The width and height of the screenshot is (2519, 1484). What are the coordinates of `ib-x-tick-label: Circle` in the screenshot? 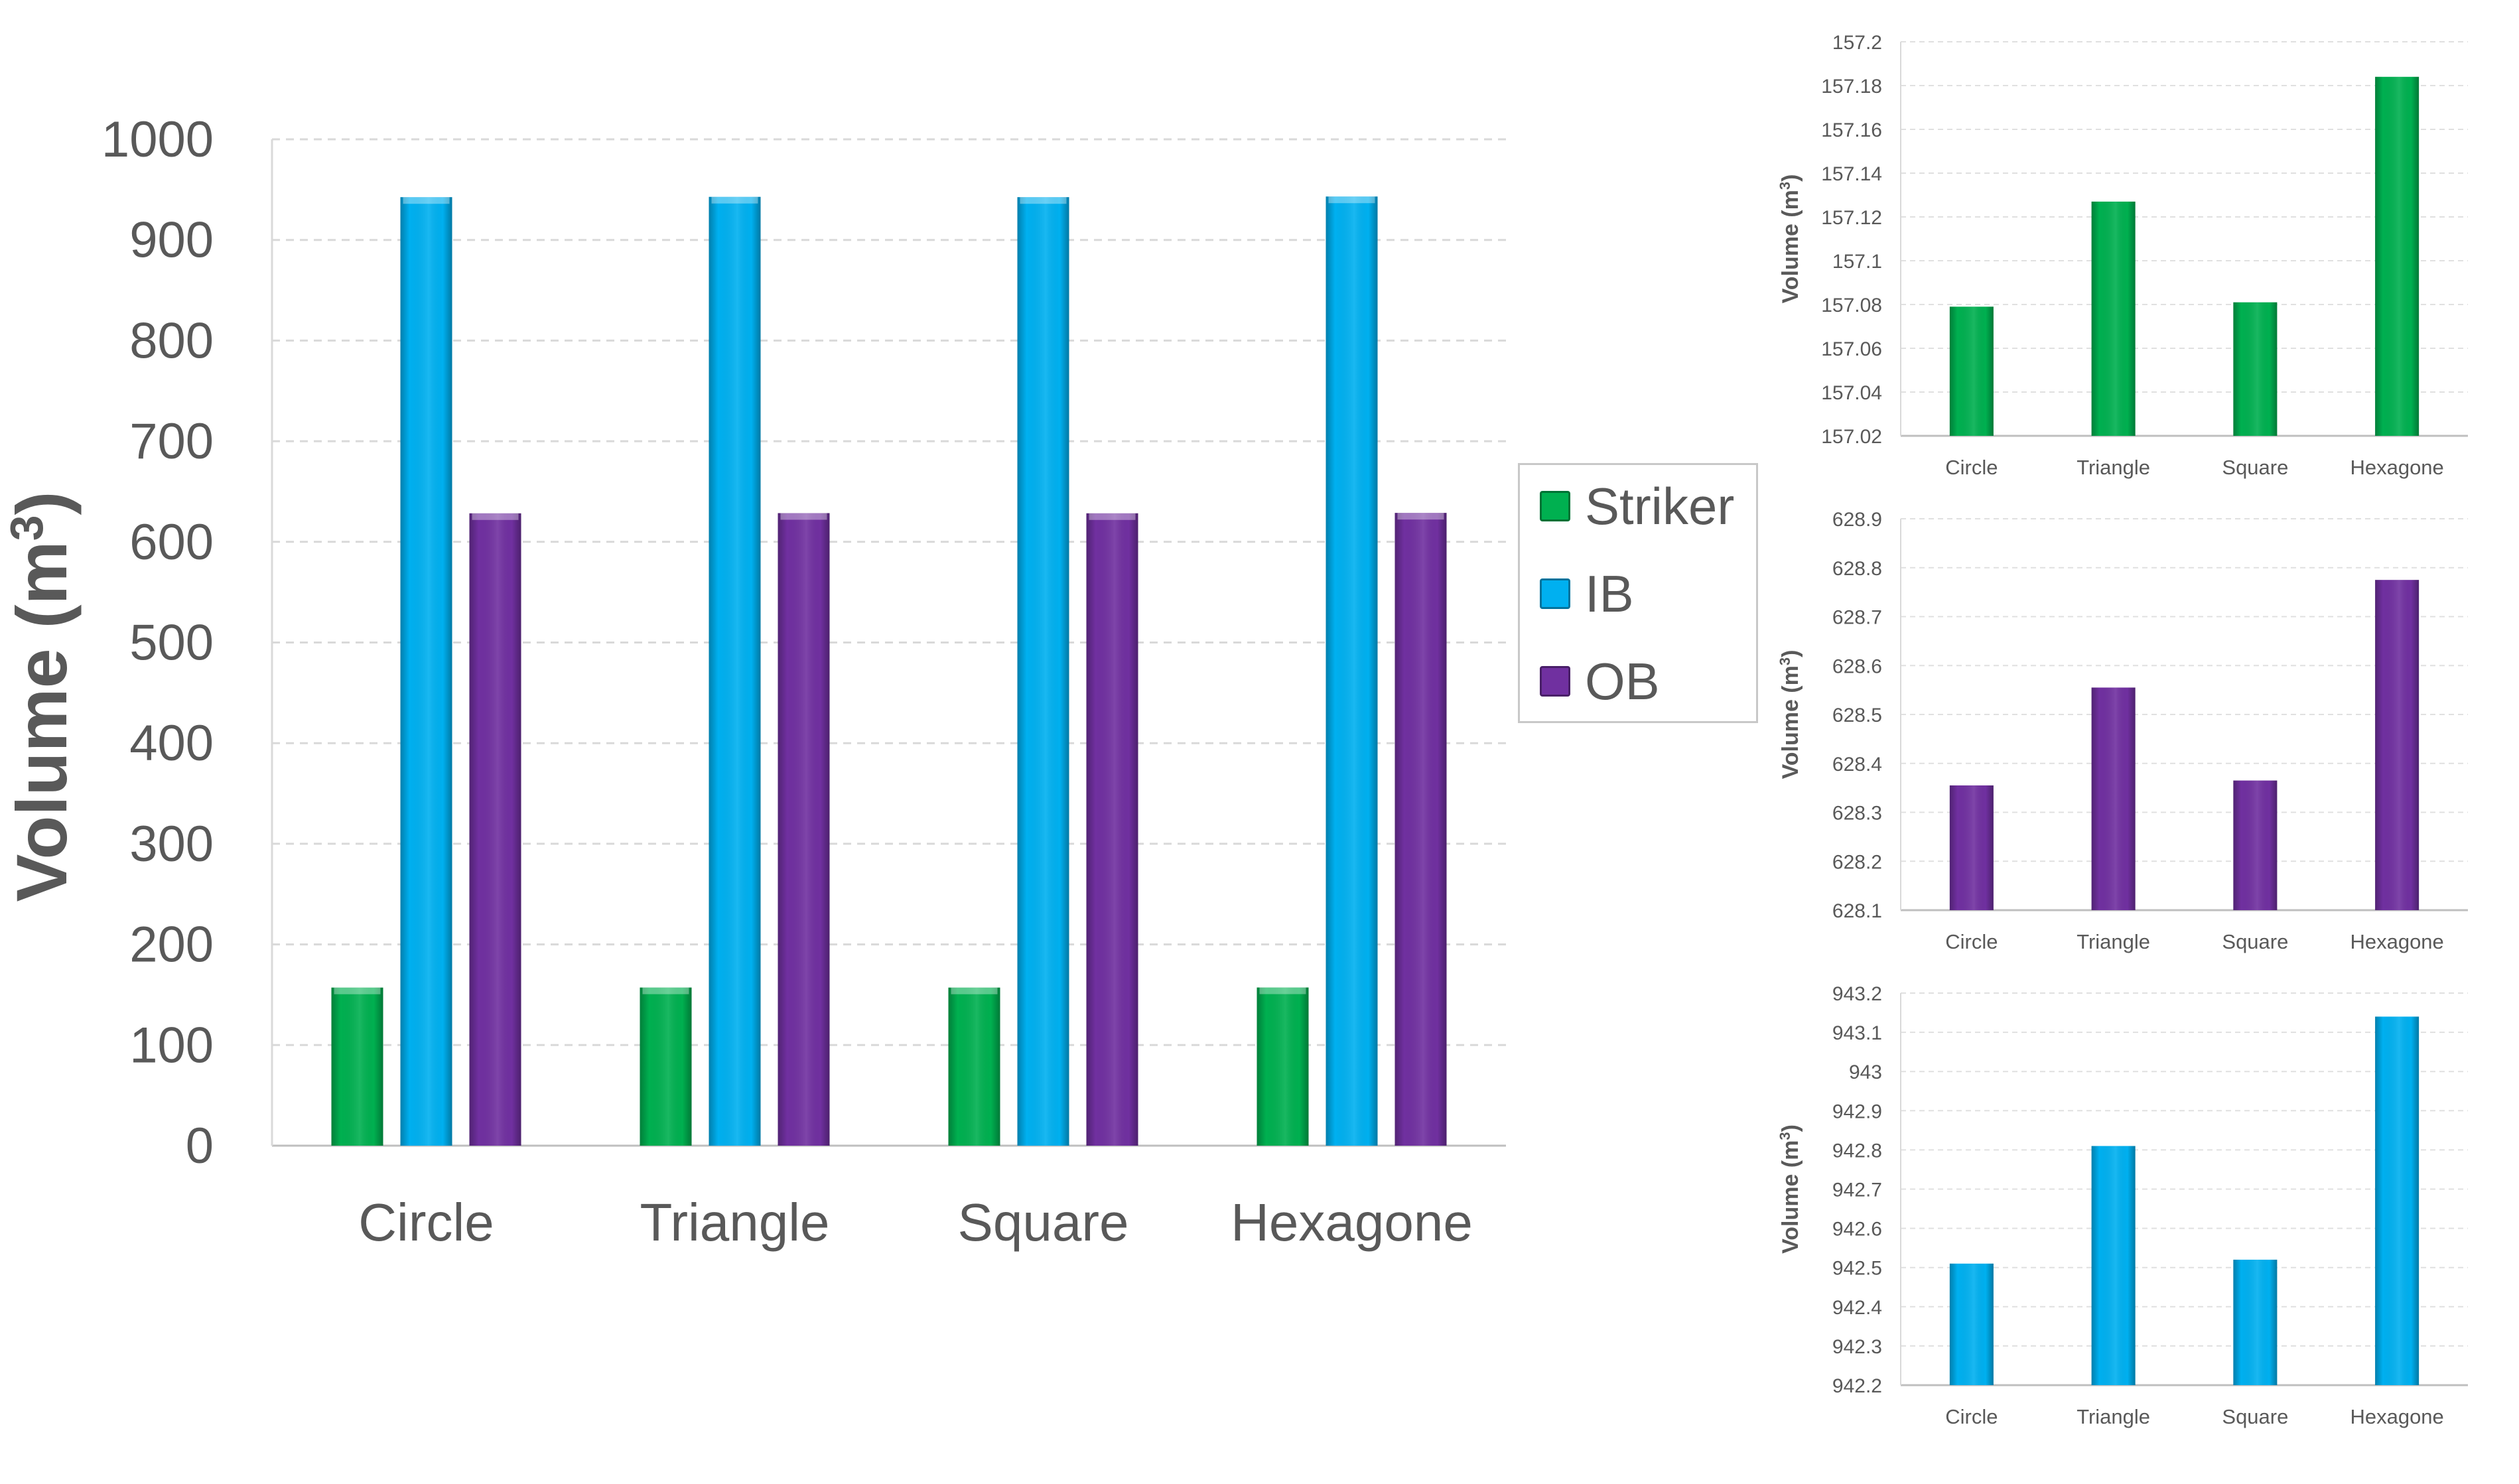 It's located at (1971, 1416).